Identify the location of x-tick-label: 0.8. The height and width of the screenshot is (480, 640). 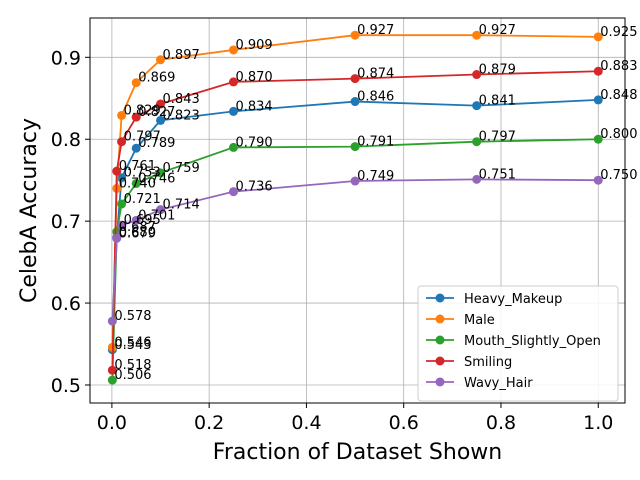
(501, 423).